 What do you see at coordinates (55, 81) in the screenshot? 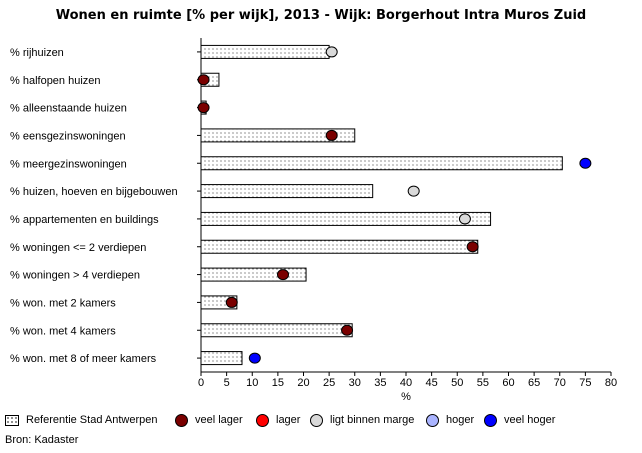
I see `category-label: % halfopen huizen` at bounding box center [55, 81].